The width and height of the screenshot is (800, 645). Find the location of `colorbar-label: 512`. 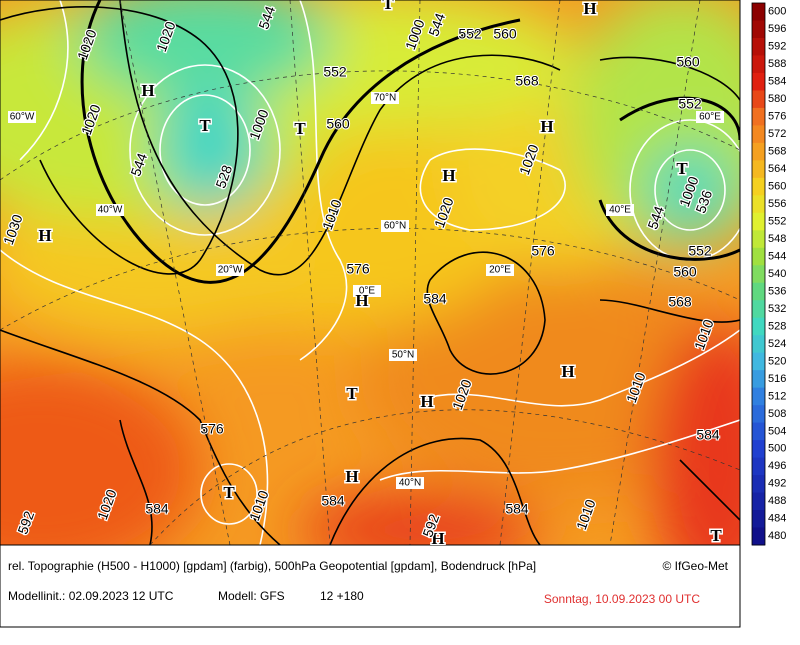

colorbar-label: 512 is located at coordinates (777, 396).